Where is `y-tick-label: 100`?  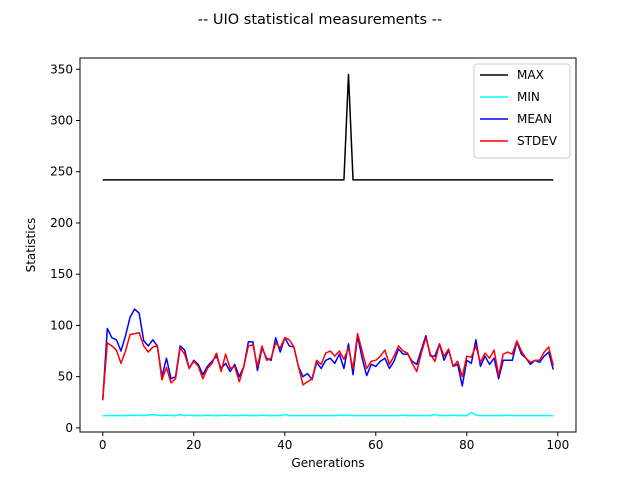
y-tick-label: 100 is located at coordinates (61, 325).